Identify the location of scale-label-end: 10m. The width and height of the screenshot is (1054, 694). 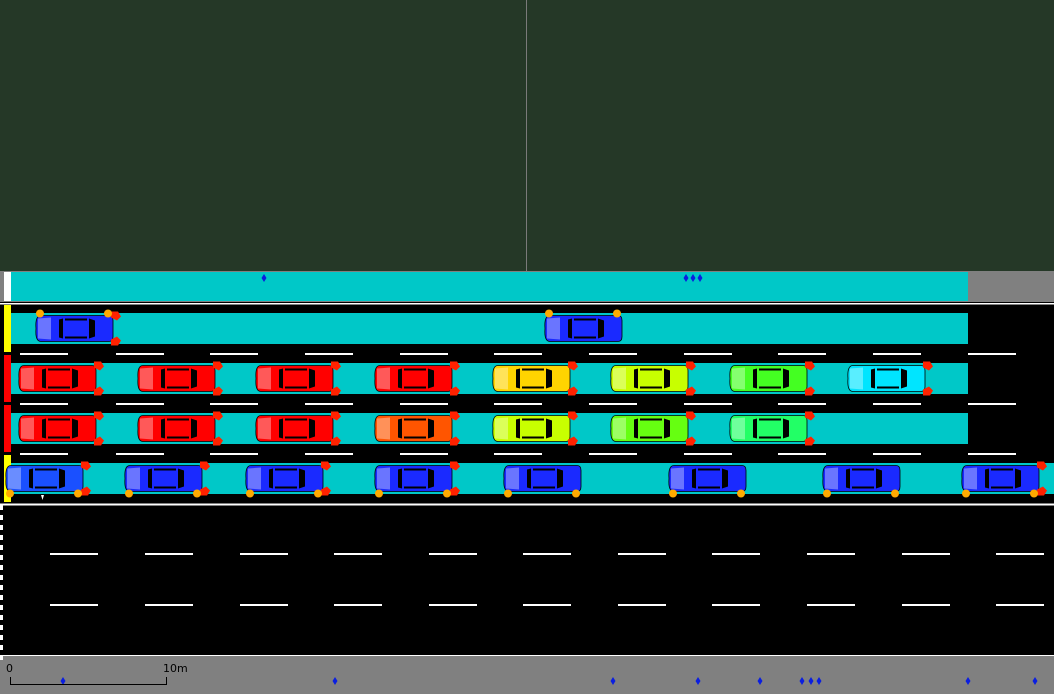
(175, 668).